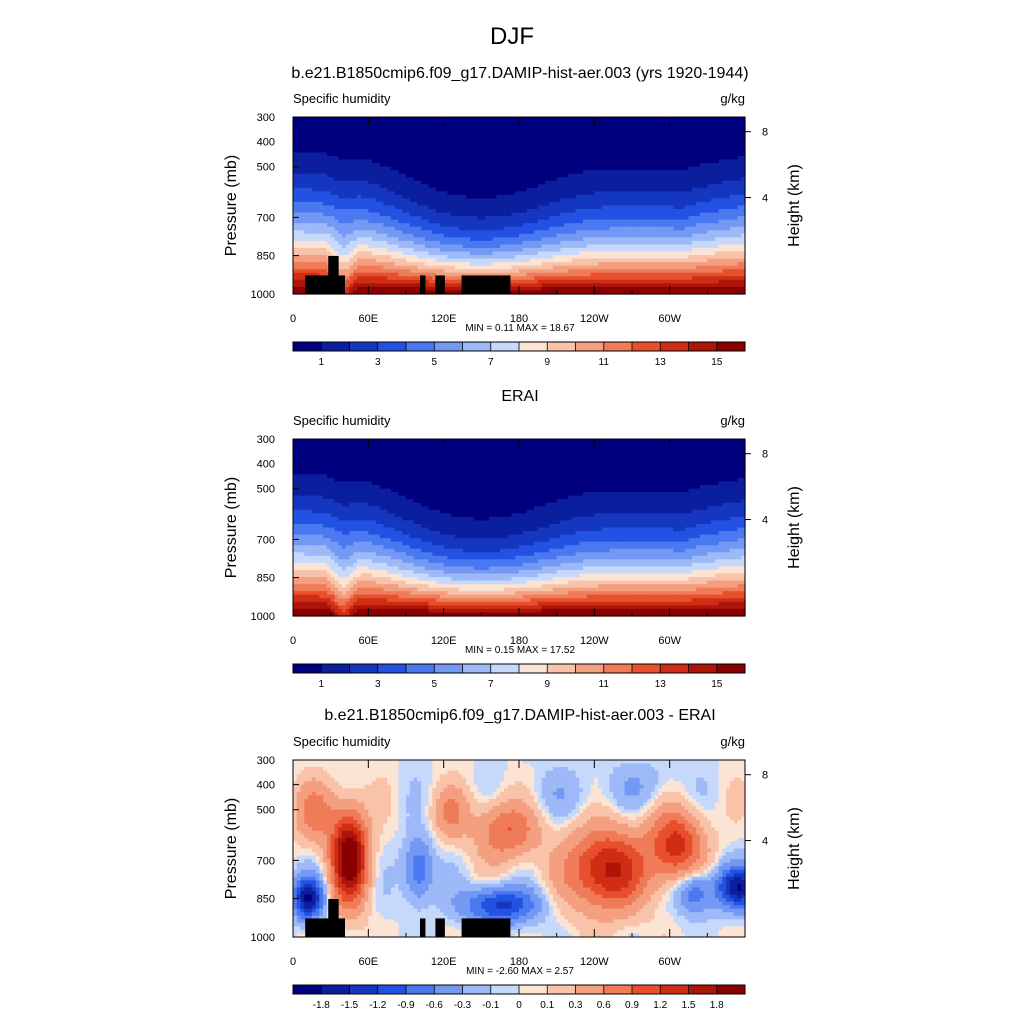  Describe the element at coordinates (266, 465) in the screenshot. I see `y-tick-label: 400` at that location.